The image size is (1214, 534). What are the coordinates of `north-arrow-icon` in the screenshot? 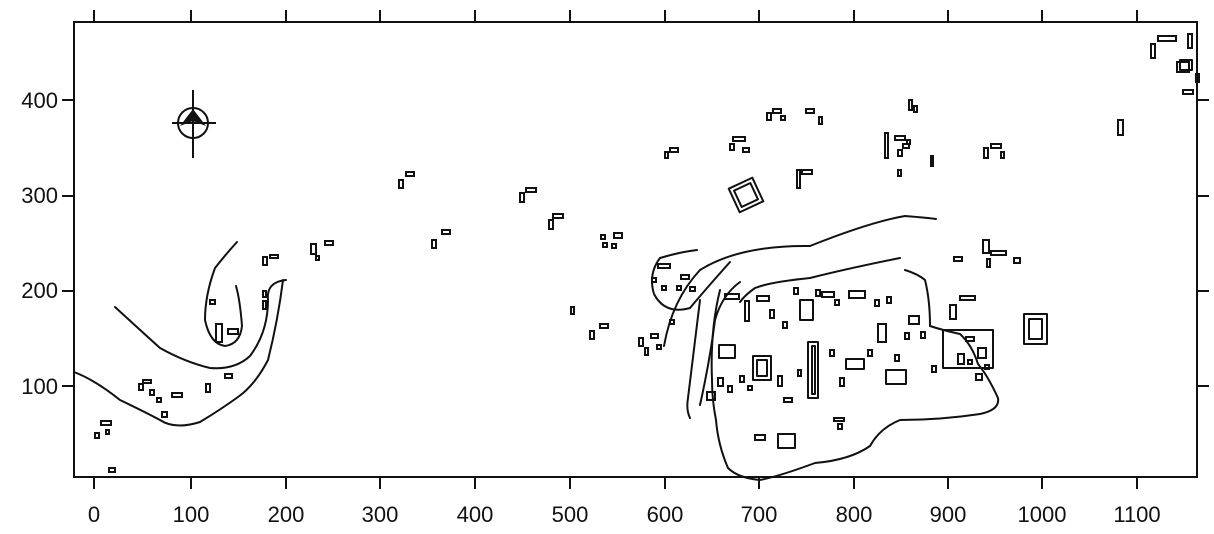 It's located at (194, 124).